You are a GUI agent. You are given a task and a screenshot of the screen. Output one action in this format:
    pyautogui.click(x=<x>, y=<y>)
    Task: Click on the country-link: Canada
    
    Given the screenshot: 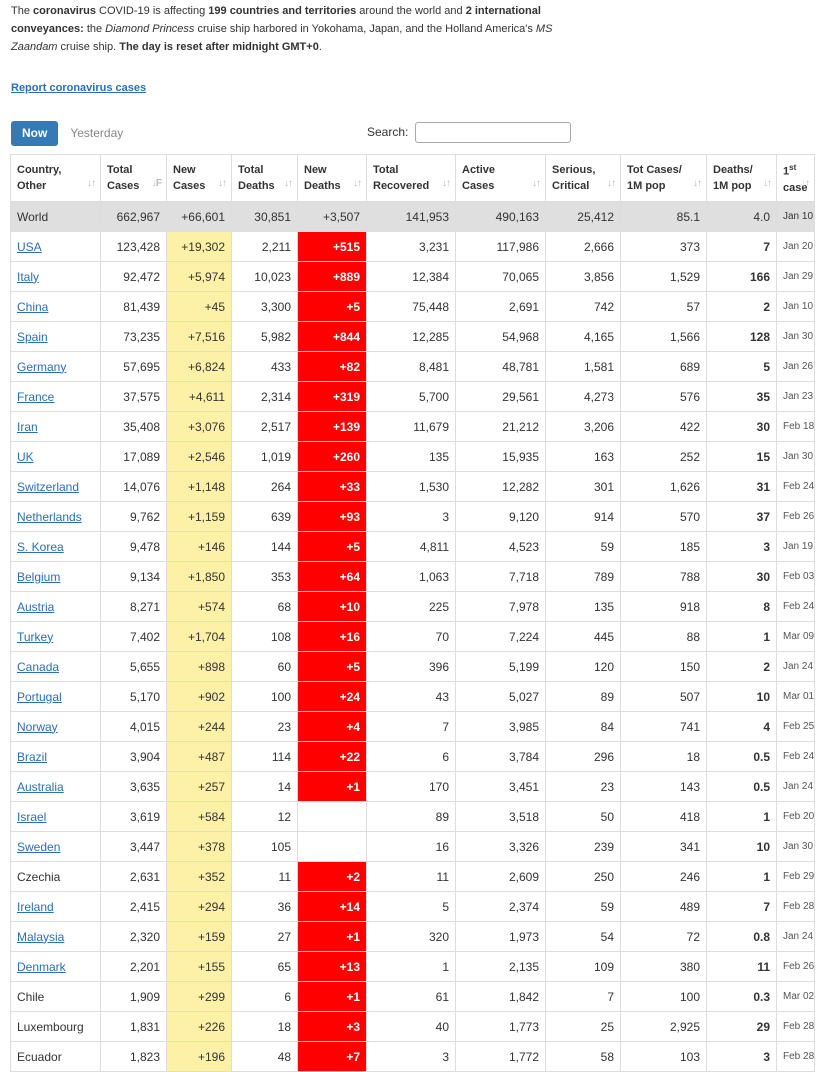 What is the action you would take?
    pyautogui.click(x=38, y=666)
    